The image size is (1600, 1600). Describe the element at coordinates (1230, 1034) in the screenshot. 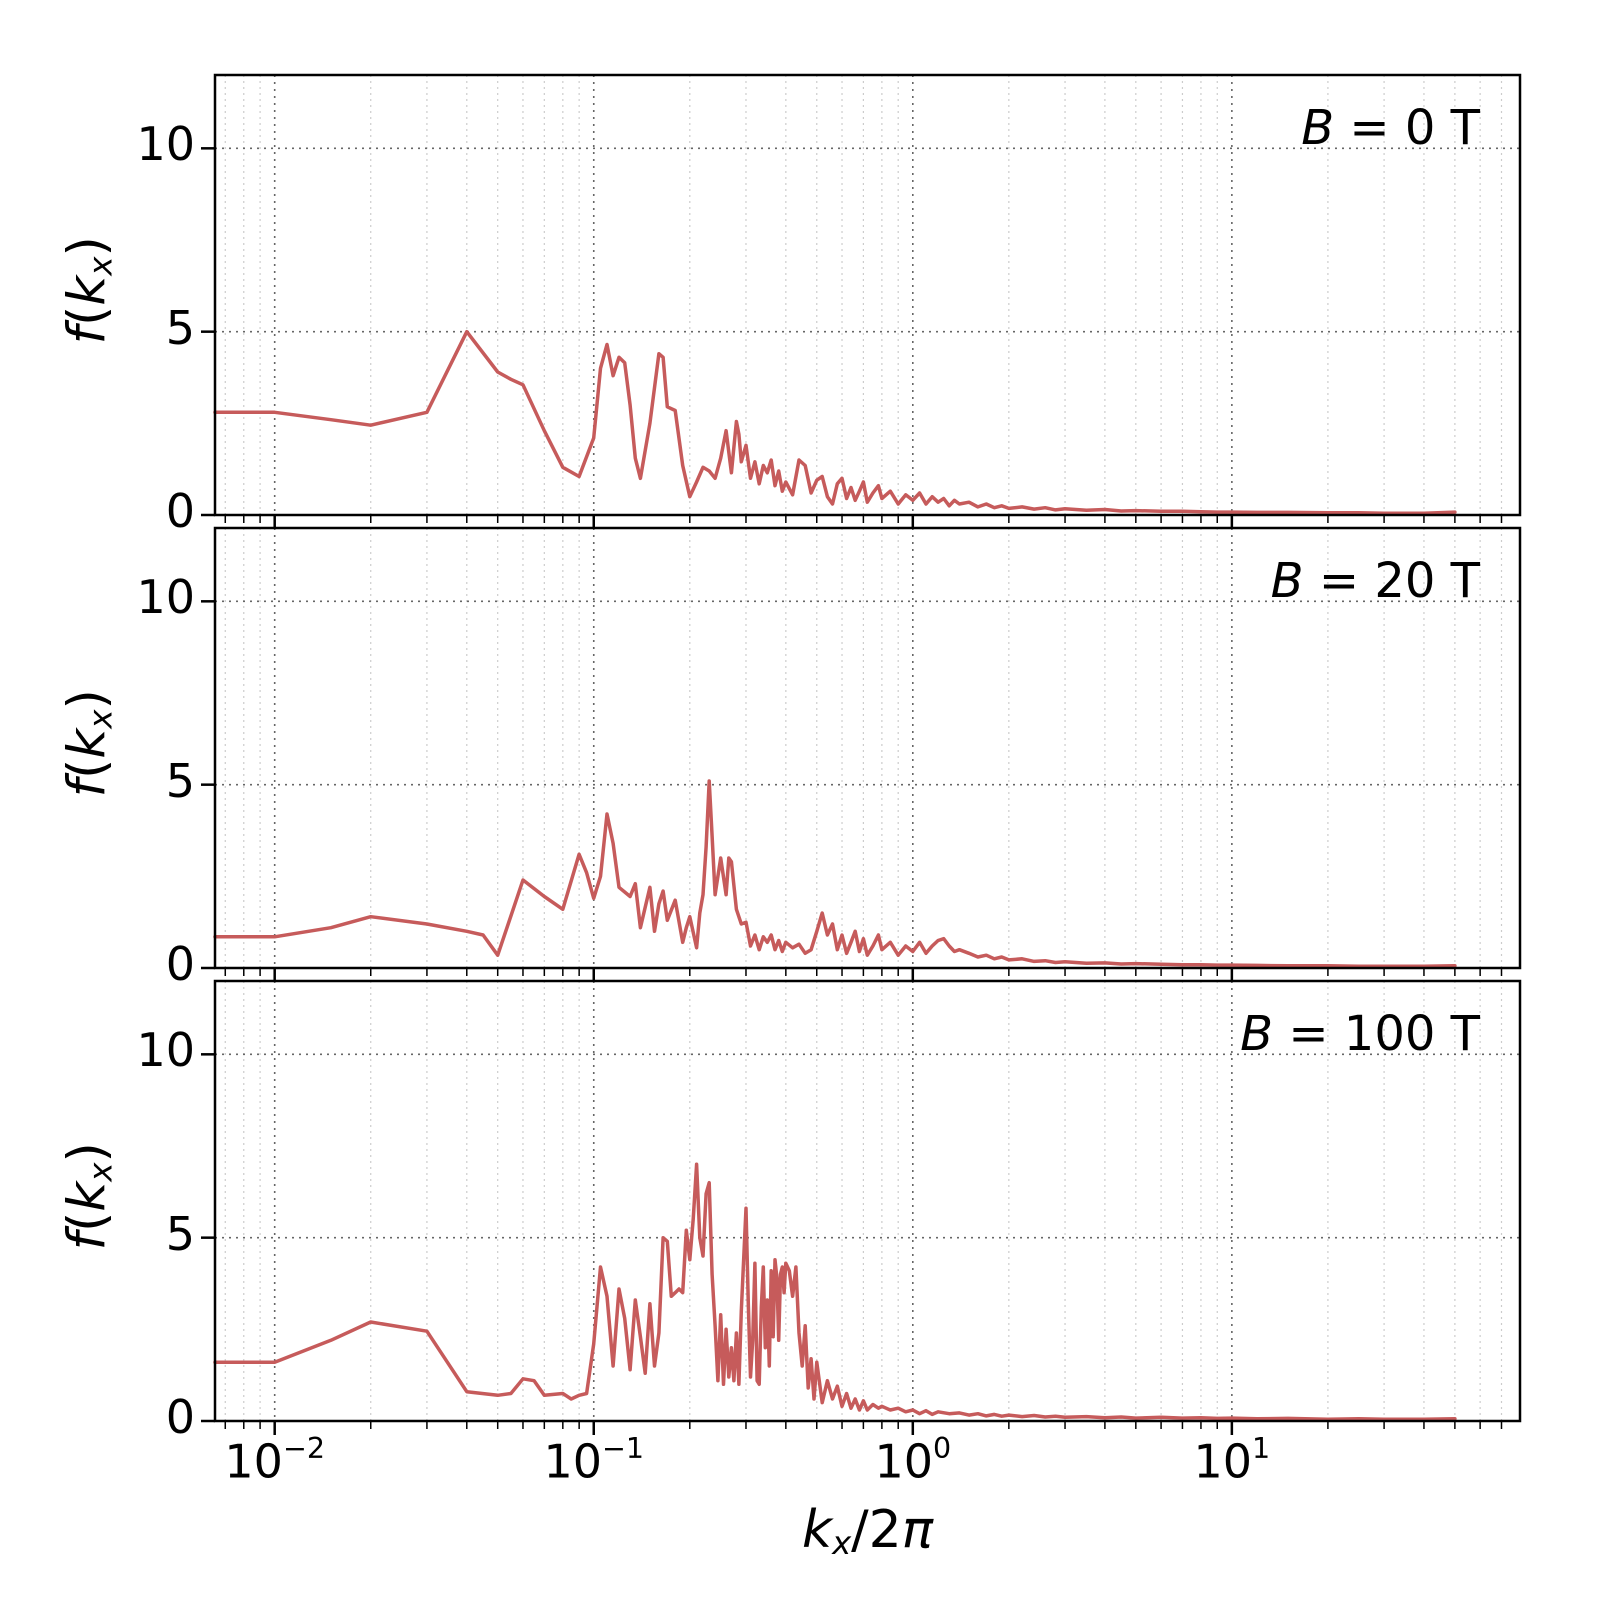

I see `panel-annotation-b100: B = 100 T` at that location.